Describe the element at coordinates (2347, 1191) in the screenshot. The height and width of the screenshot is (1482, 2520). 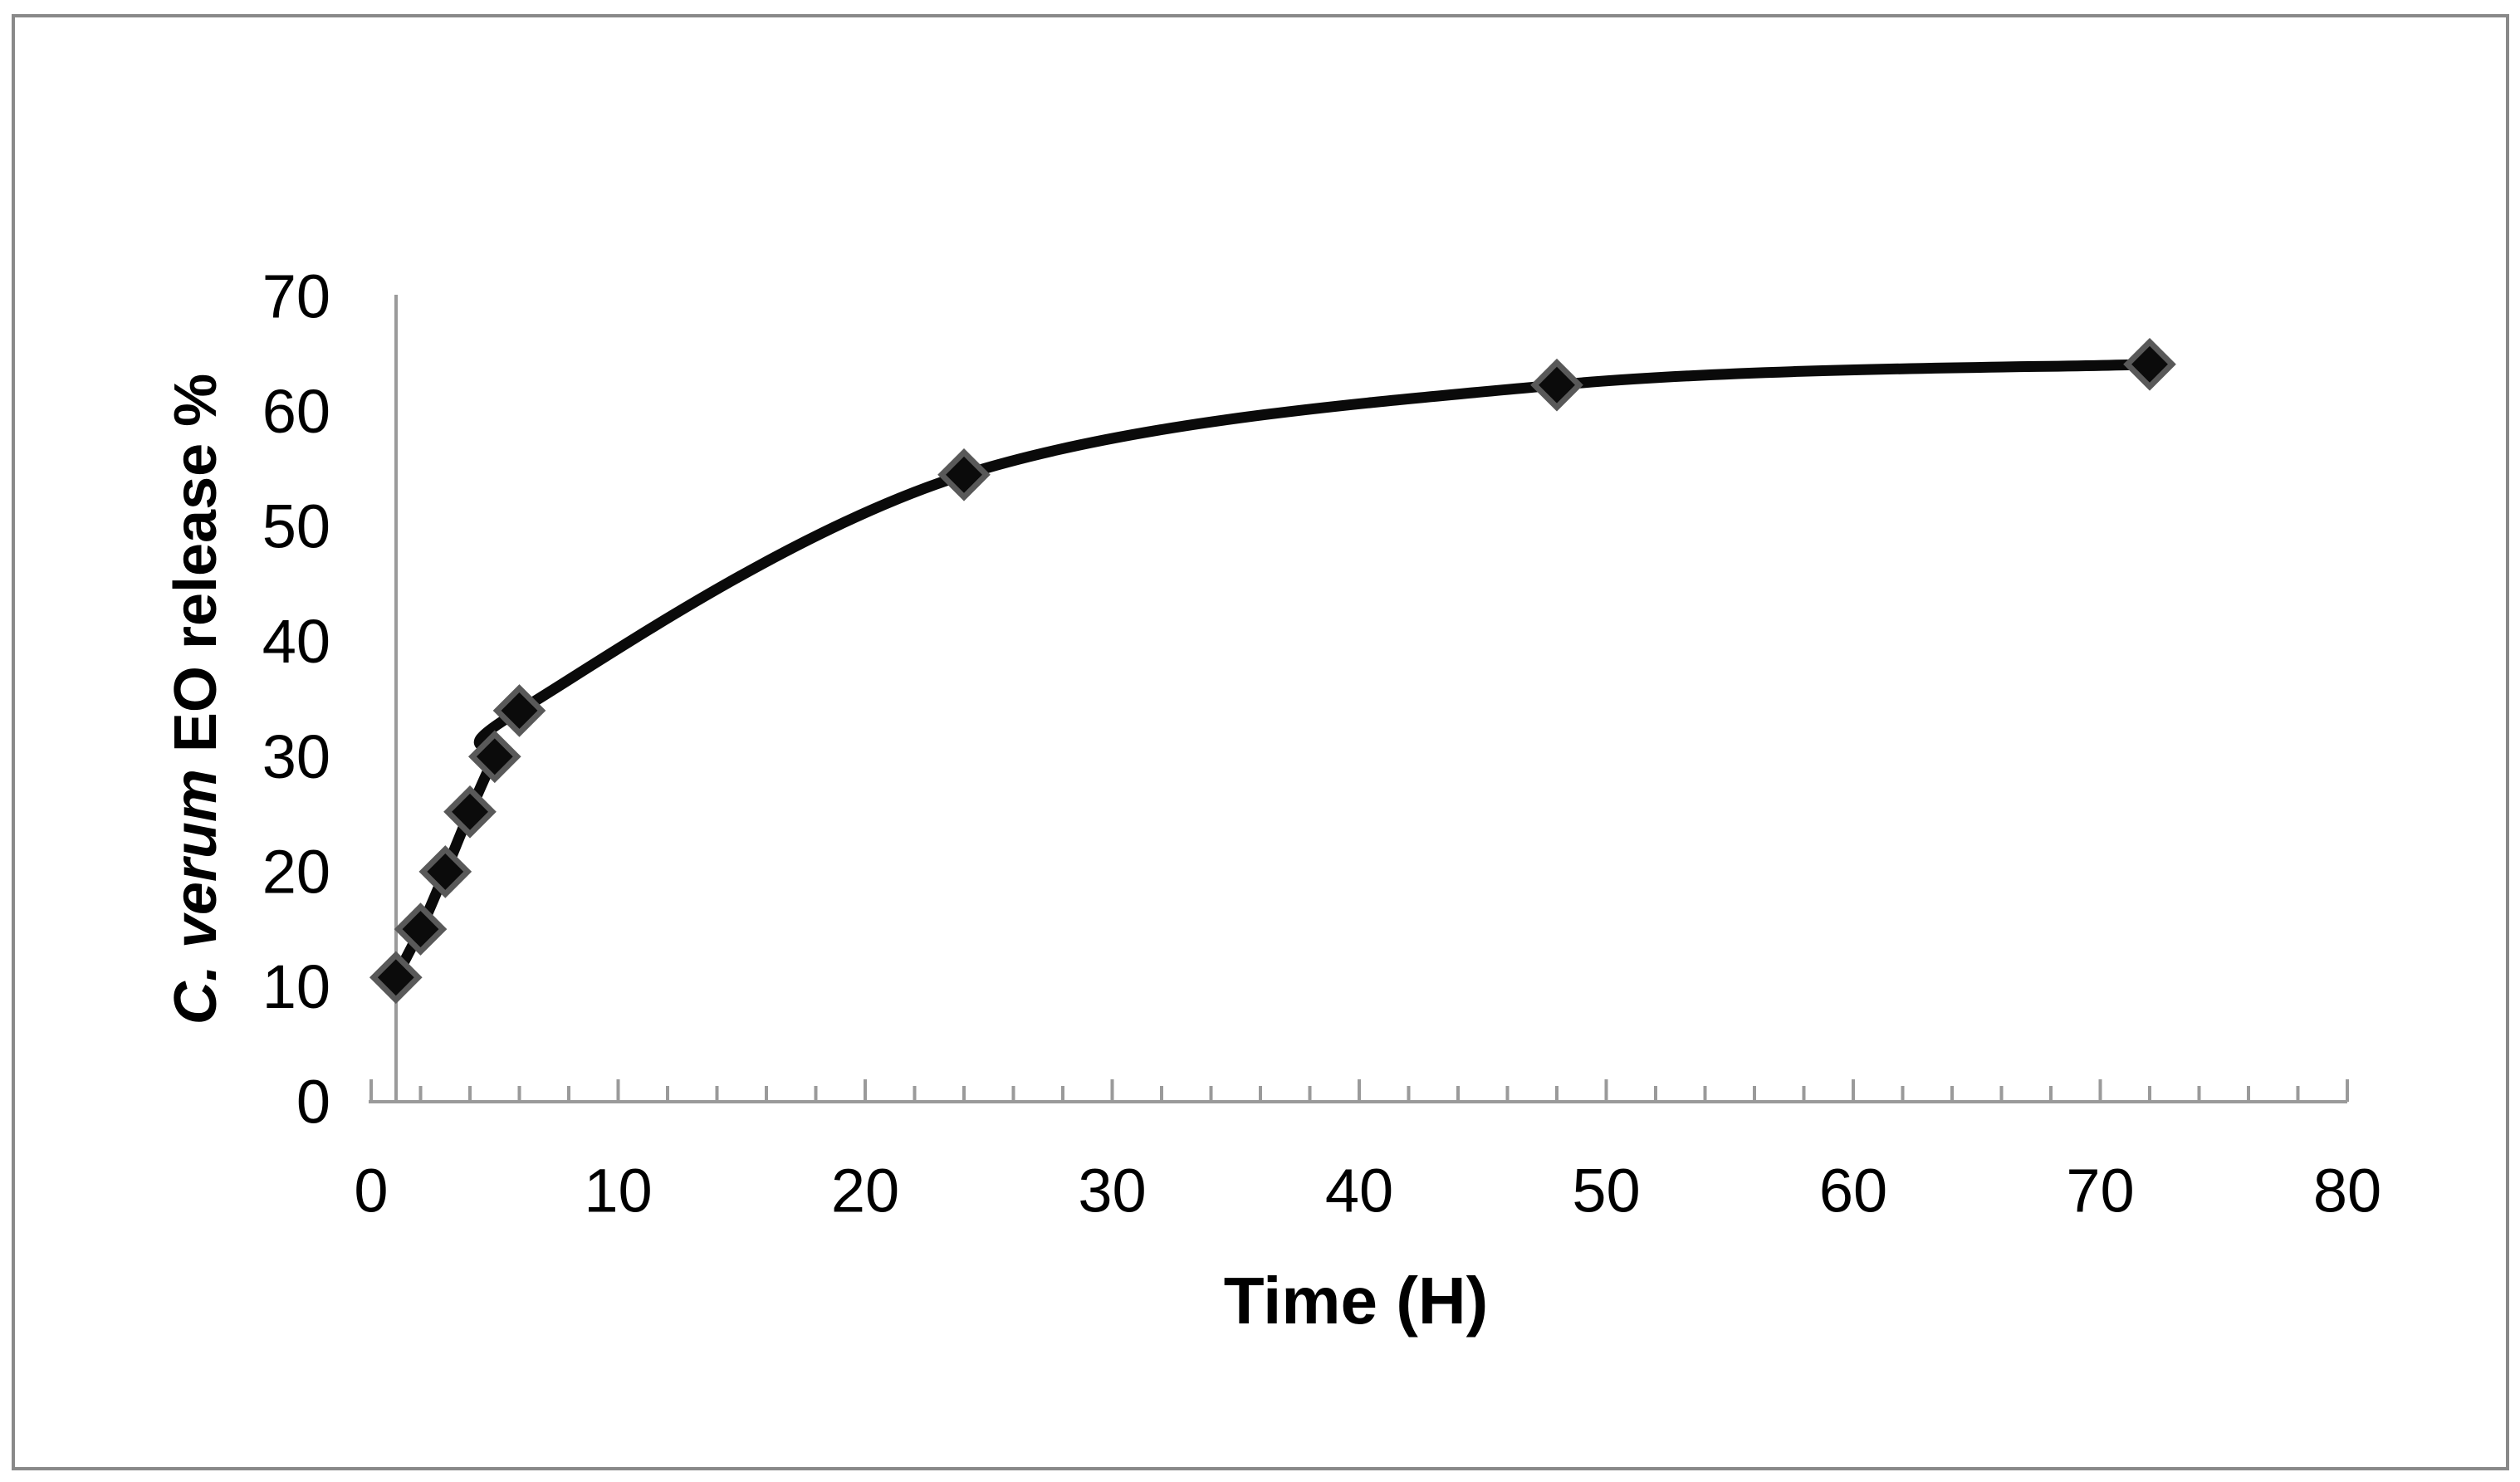
I see `x-tick-label: 80` at that location.